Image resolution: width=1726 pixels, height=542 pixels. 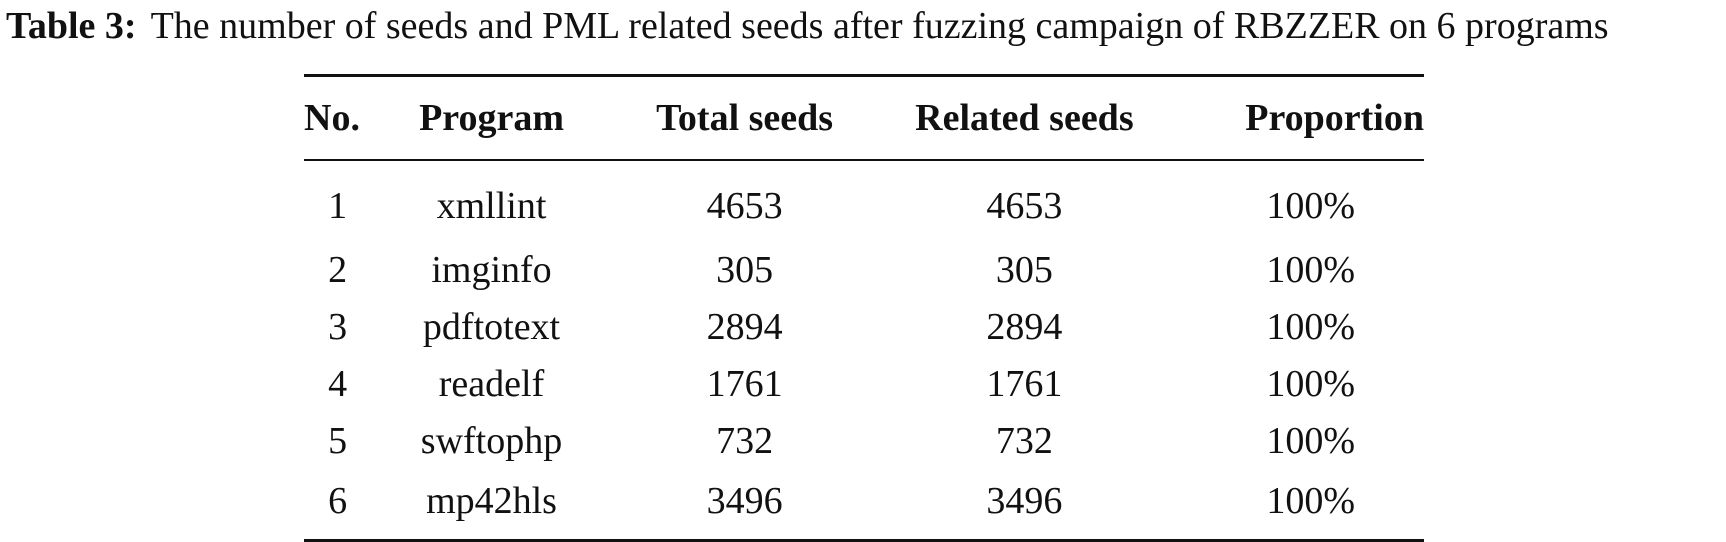 What do you see at coordinates (864, 440) in the screenshot?
I see `table-row: 5 swftophp 732 732 100%` at bounding box center [864, 440].